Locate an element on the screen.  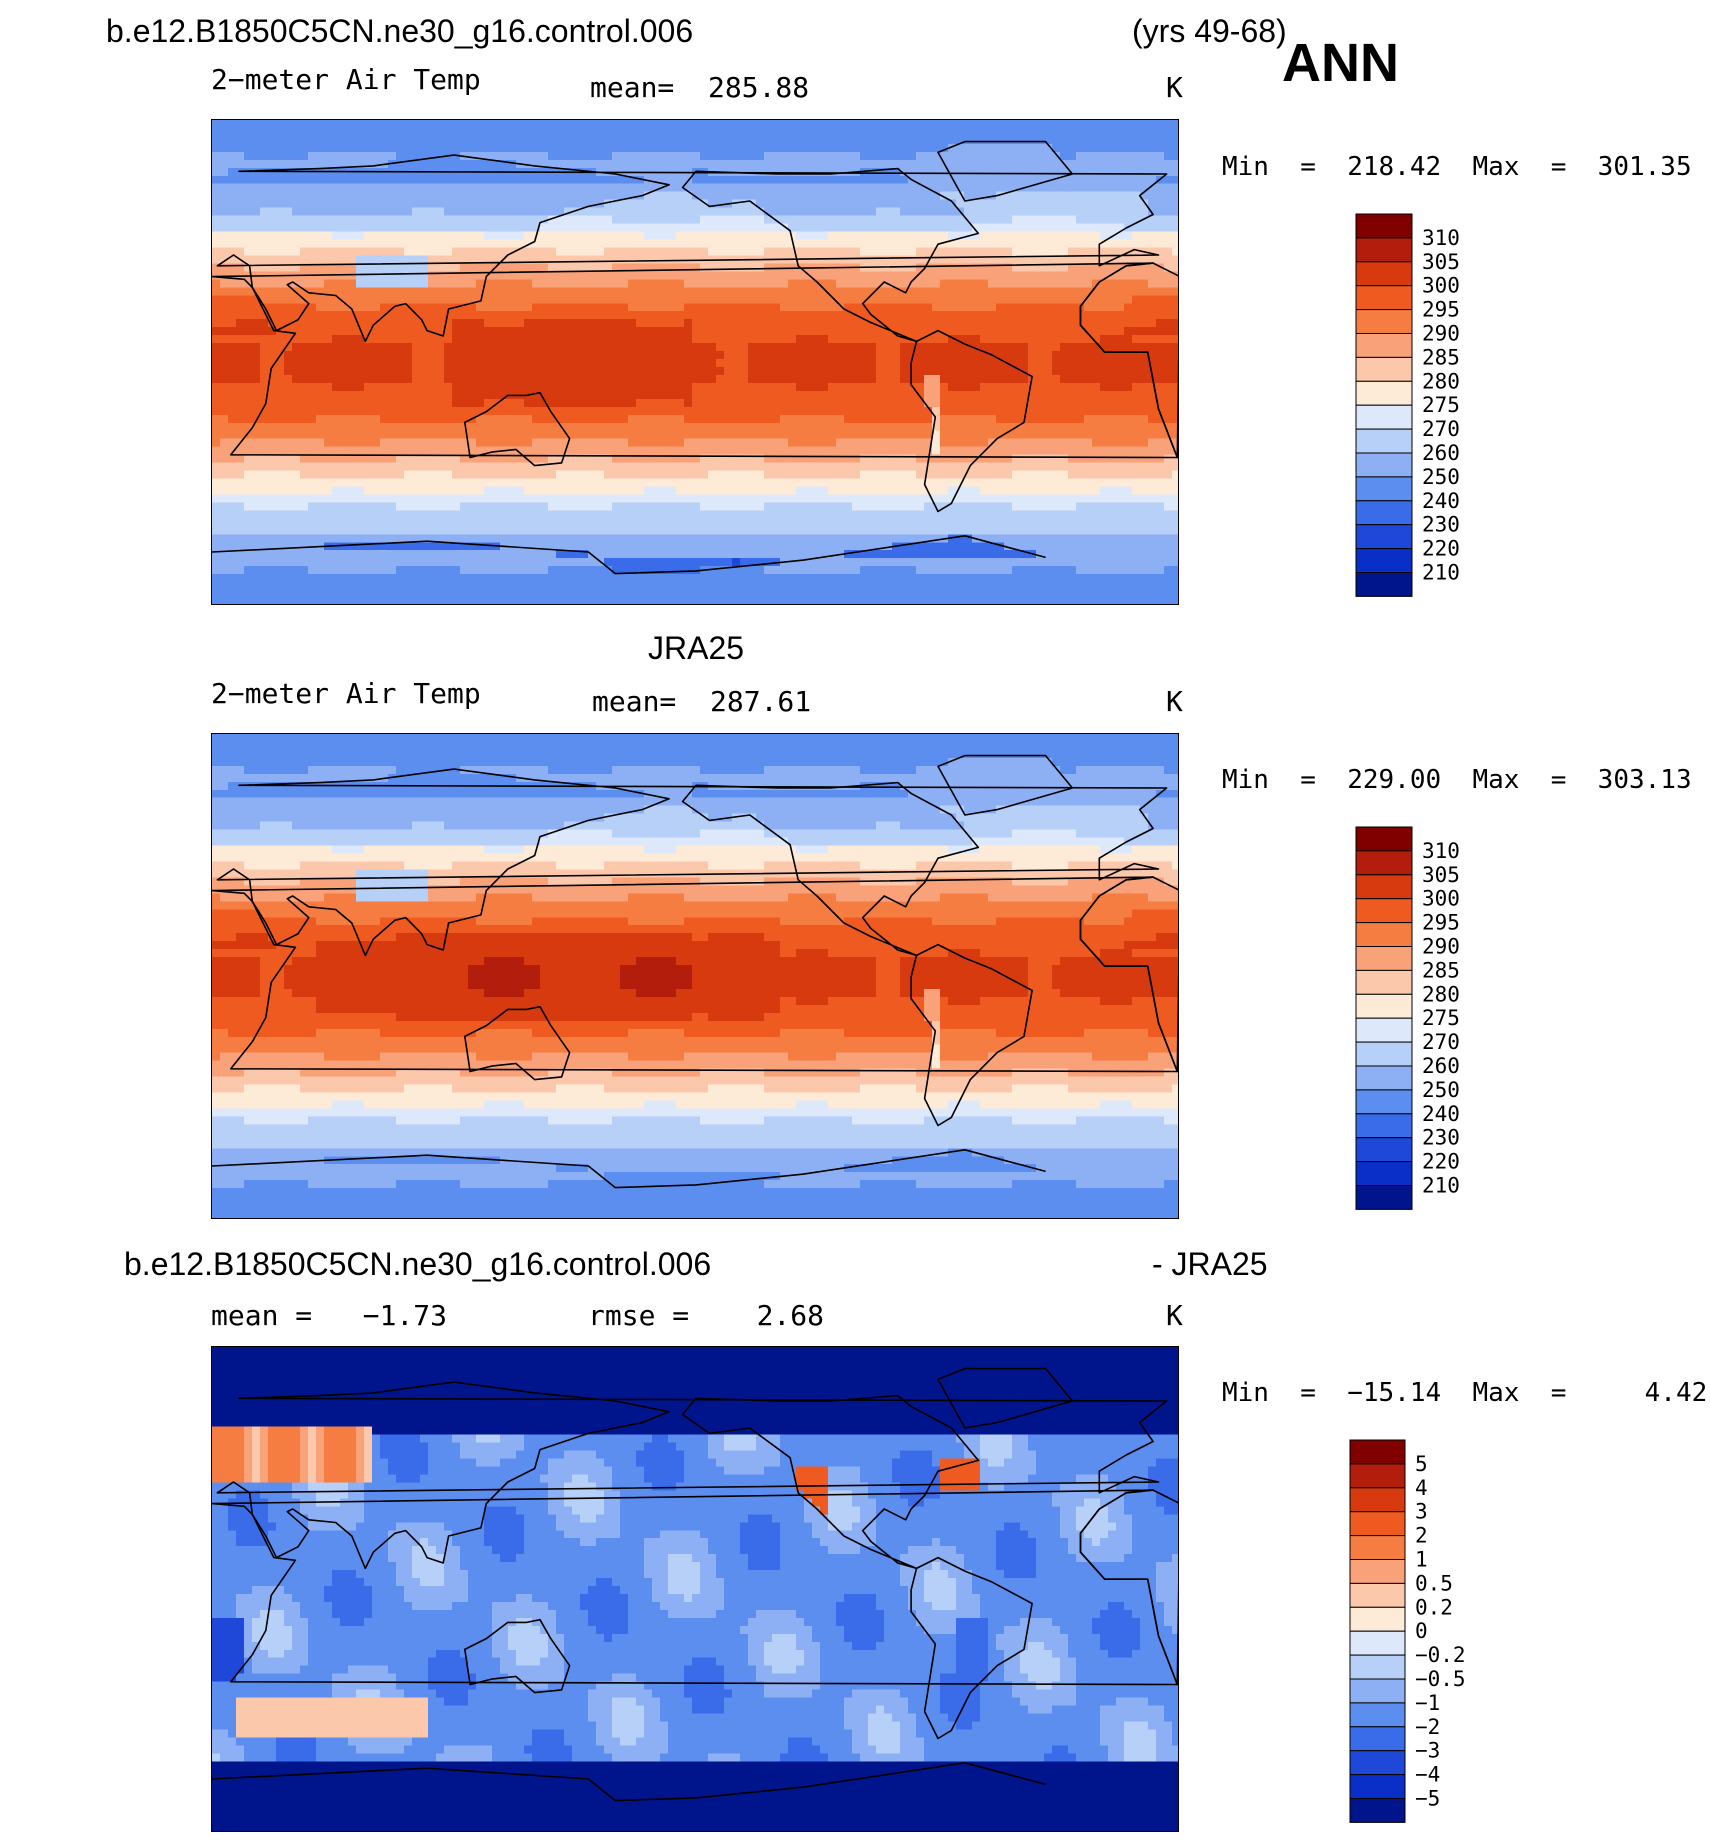
colorbar-tick-label: 1 is located at coordinates (1421, 1560).